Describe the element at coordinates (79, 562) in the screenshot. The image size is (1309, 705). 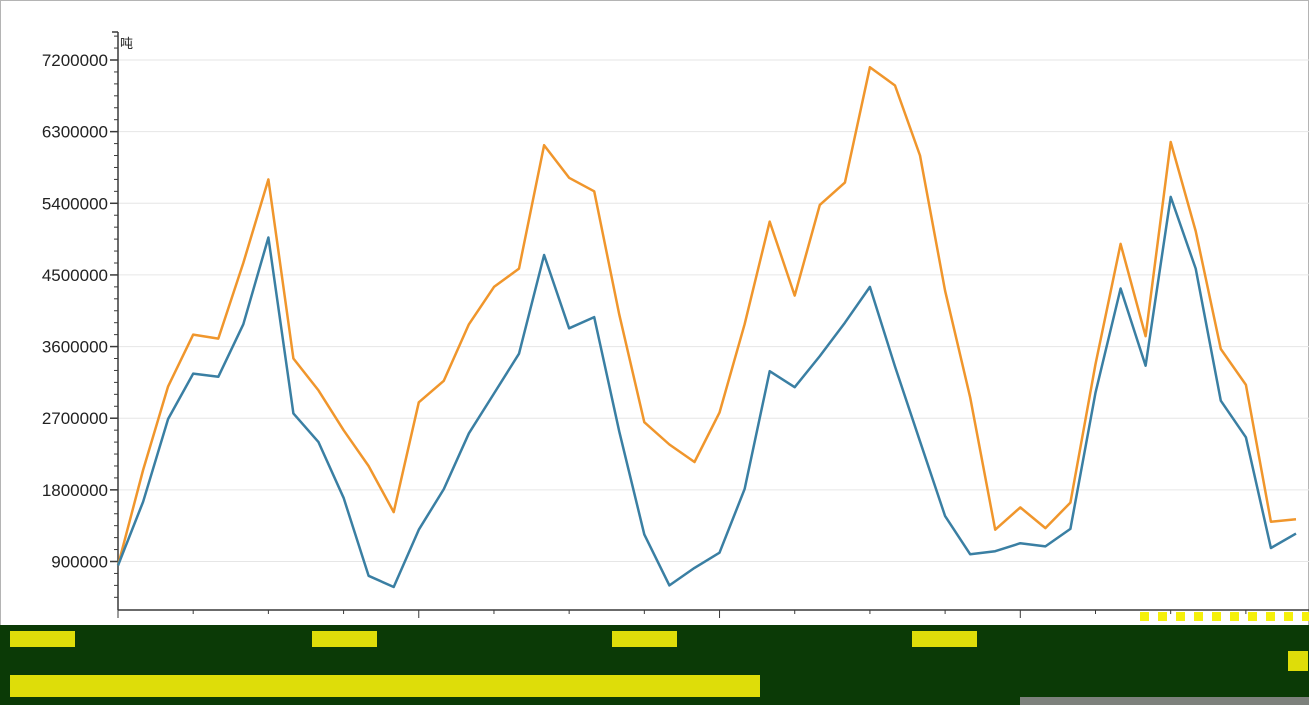
I see `y-tick-label: 900000` at that location.